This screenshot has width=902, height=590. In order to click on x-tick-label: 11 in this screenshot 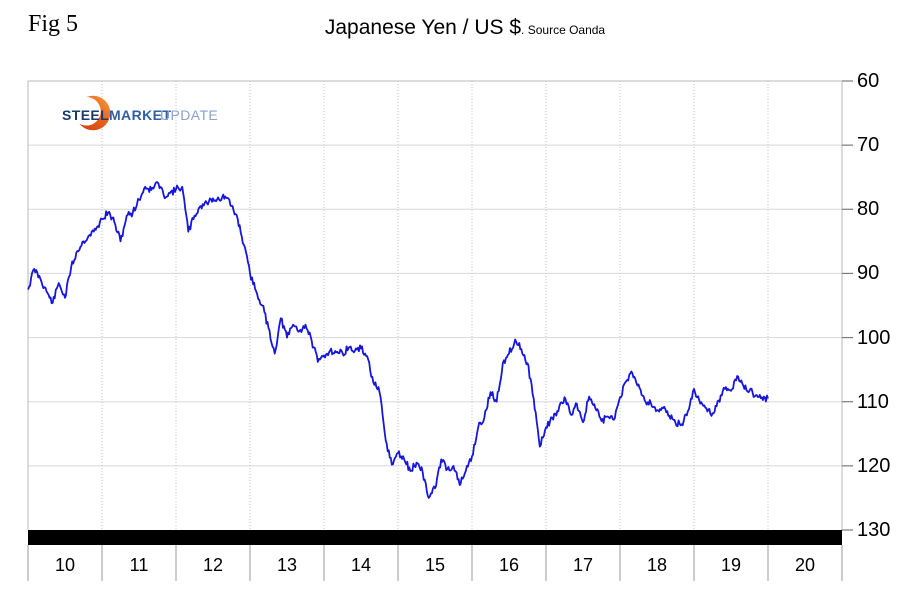, I will do `click(139, 565)`.